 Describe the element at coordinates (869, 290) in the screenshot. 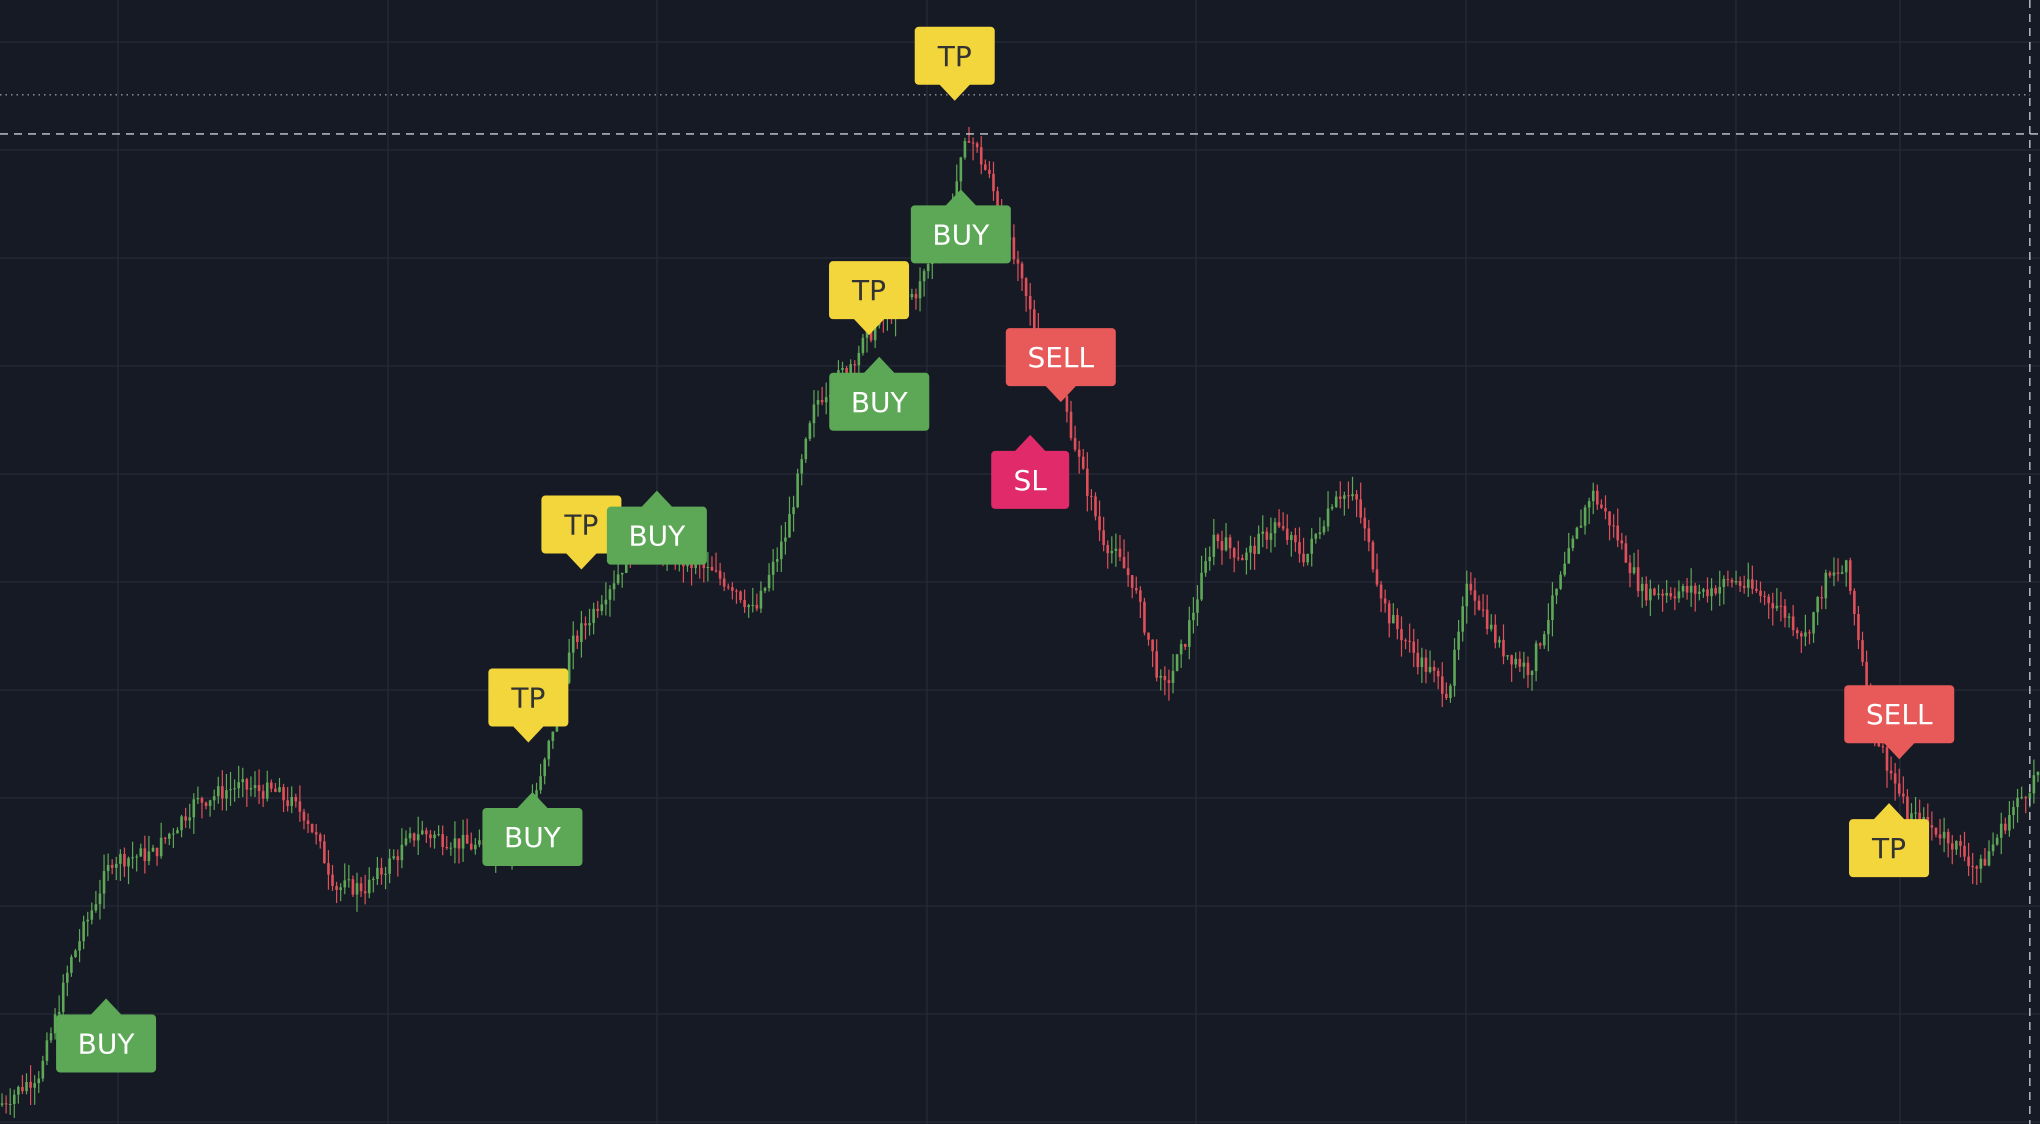

I see `signal-box` at that location.